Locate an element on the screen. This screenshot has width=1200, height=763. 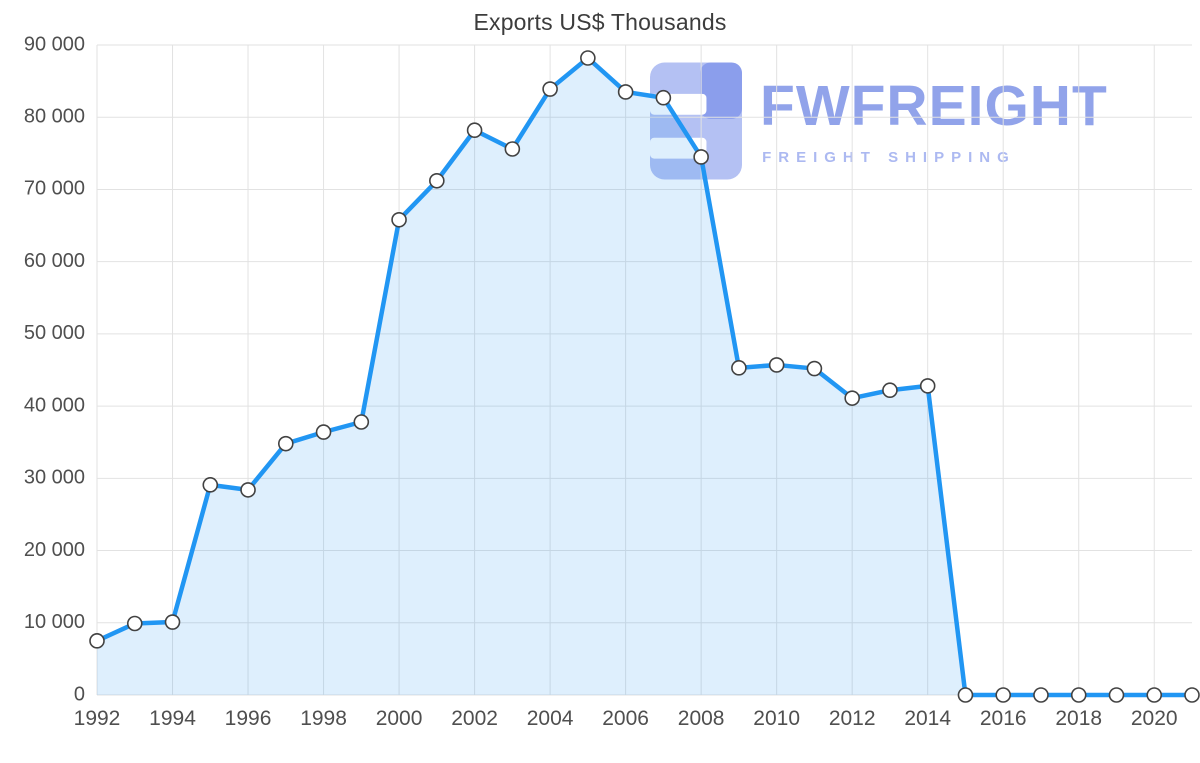
x-axis-tick-label: 2002 is located at coordinates (474, 718).